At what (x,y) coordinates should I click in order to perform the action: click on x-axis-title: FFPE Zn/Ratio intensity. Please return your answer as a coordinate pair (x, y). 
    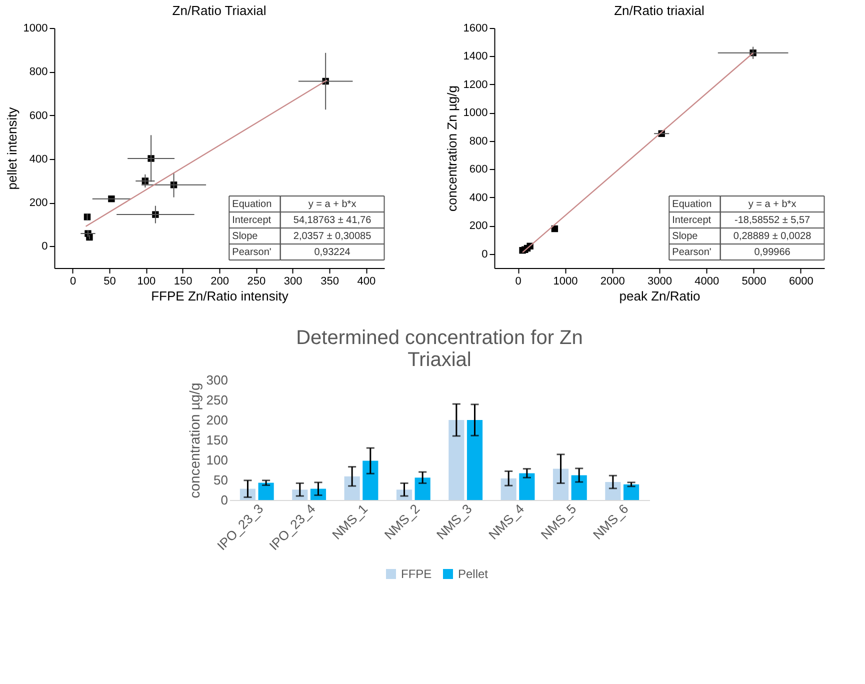
    Looking at the image, I should click on (220, 296).